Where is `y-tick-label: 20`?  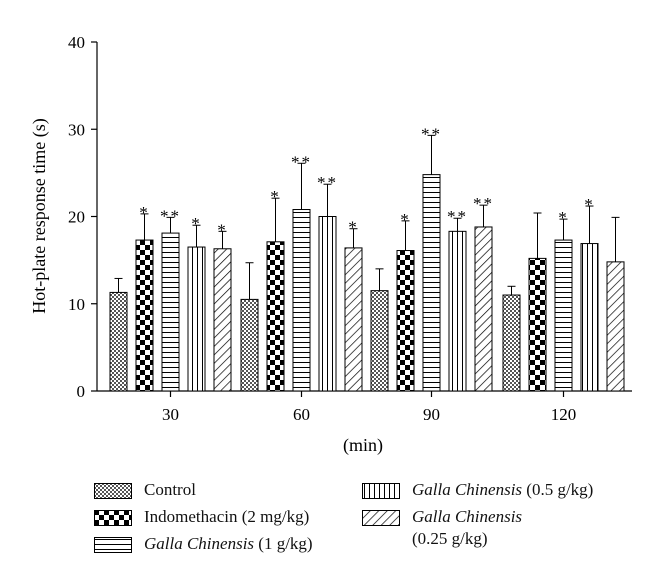 y-tick-label: 20 is located at coordinates (76, 217).